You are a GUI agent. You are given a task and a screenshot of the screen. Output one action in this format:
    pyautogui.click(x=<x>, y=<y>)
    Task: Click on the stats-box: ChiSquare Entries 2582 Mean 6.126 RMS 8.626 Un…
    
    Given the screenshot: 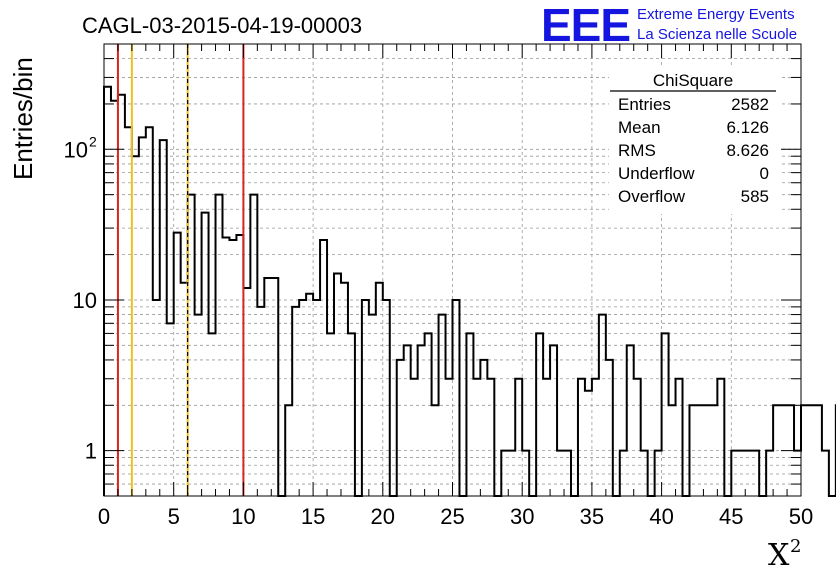 What is the action you would take?
    pyautogui.click(x=695, y=140)
    